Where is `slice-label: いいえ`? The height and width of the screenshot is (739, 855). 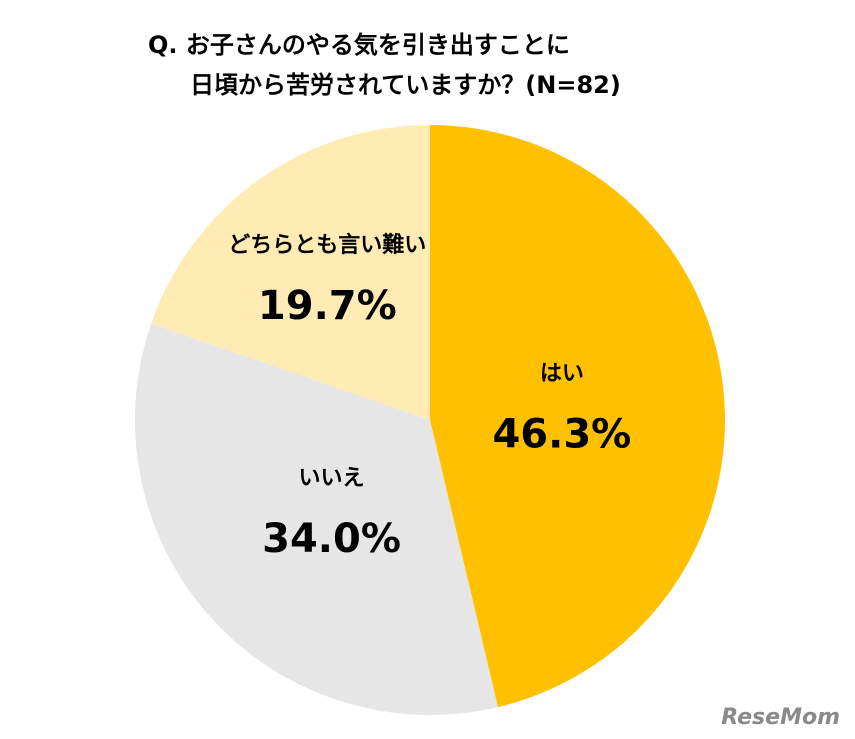
slice-label: いいえ is located at coordinates (332, 478).